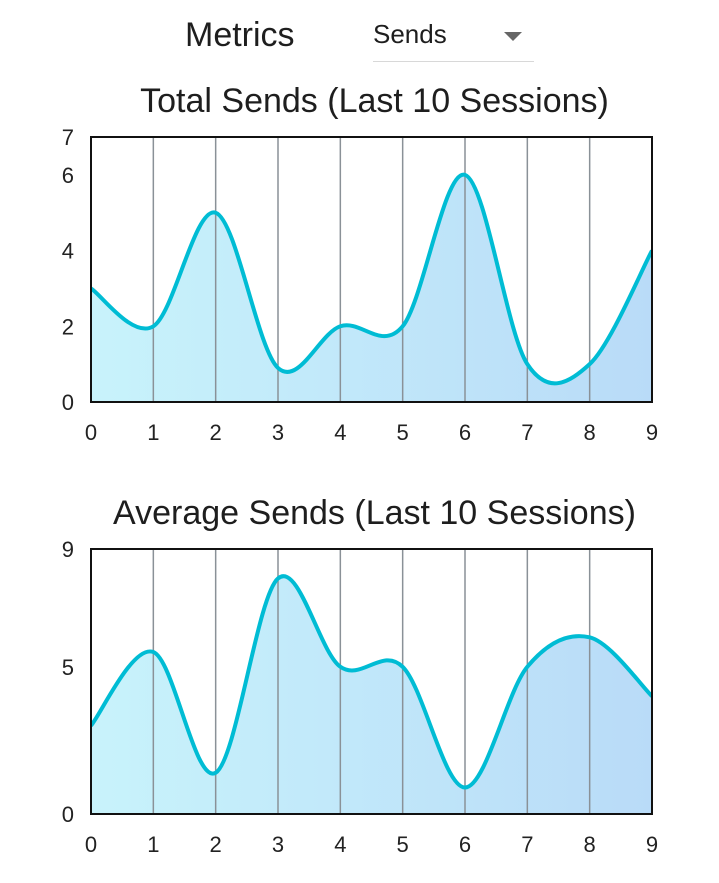  What do you see at coordinates (374, 513) in the screenshot?
I see `chart-title: Average Sends (Last 10 Sessions)` at bounding box center [374, 513].